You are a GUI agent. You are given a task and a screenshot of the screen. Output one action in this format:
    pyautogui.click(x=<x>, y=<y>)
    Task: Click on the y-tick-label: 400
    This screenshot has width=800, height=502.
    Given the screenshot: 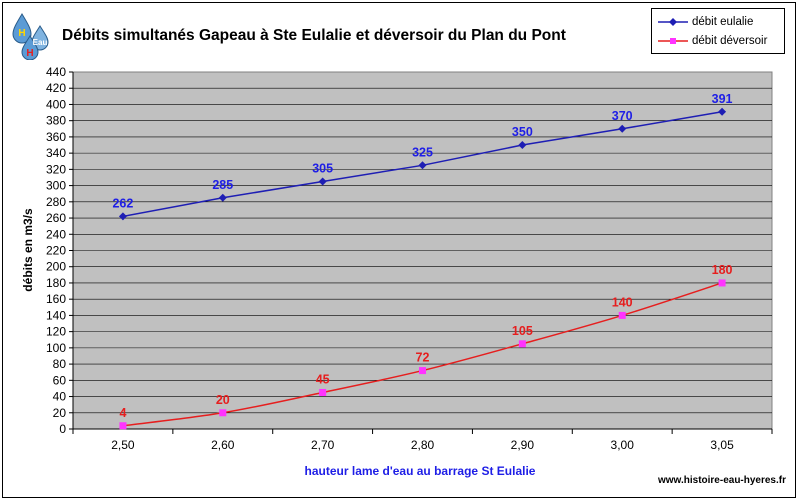 What is the action you would take?
    pyautogui.click(x=56, y=104)
    